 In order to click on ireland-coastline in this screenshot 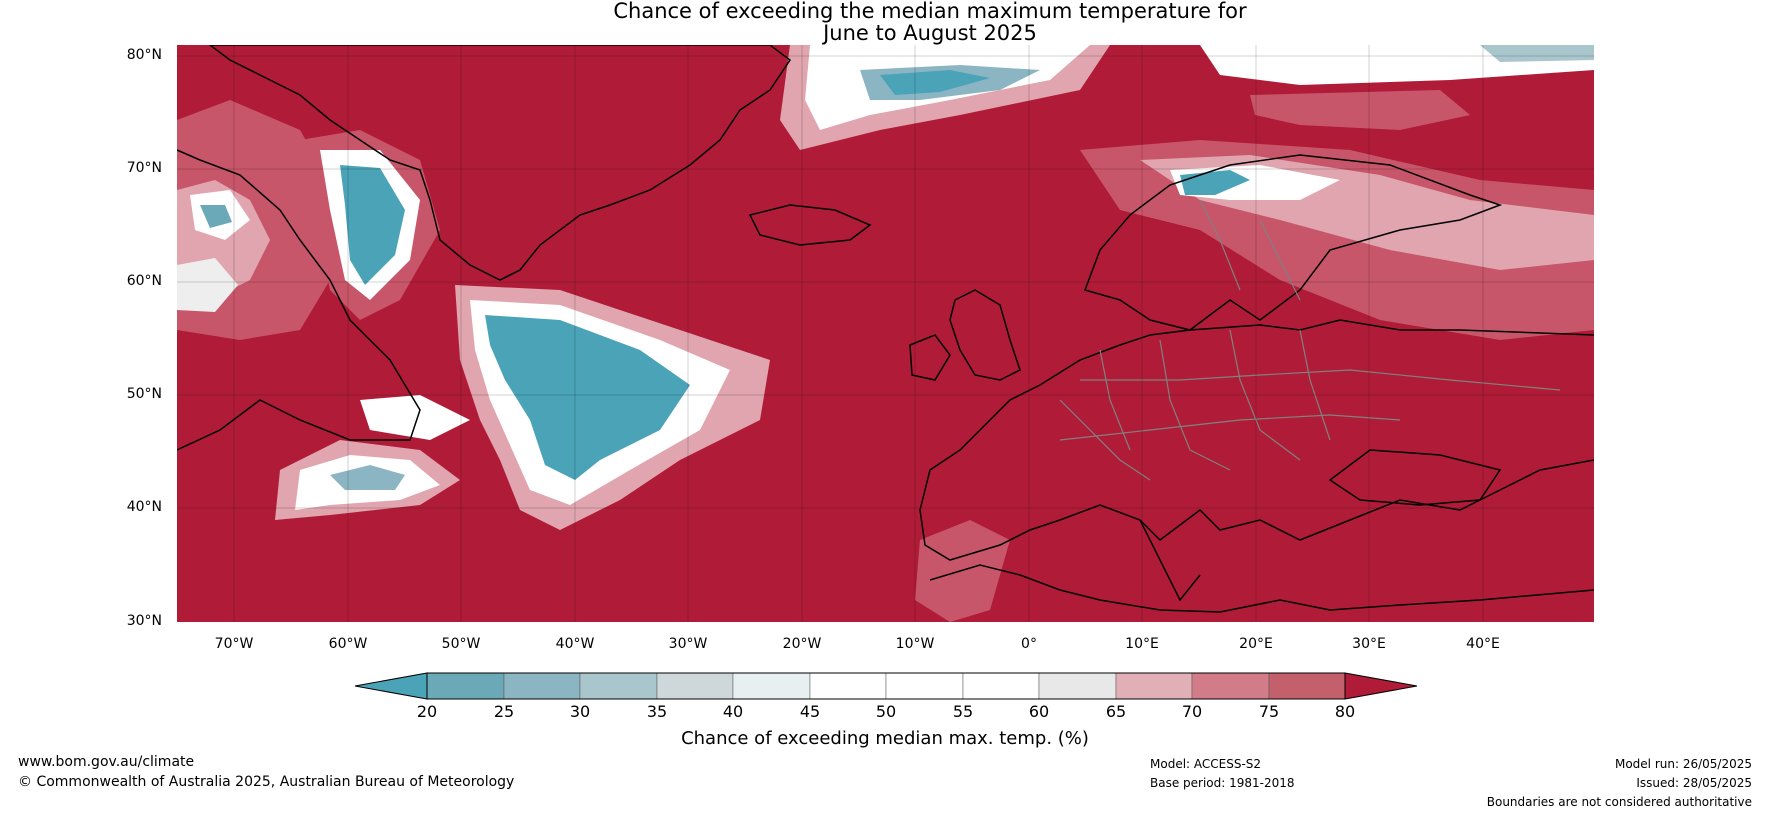, I will do `click(930, 357)`.